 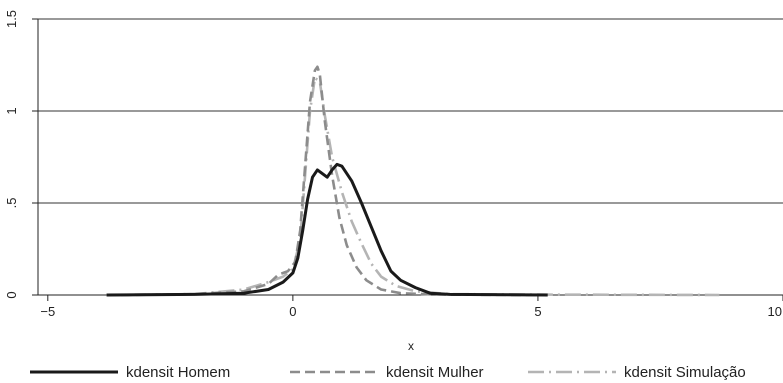 What do you see at coordinates (11, 294) in the screenshot?
I see `y-tick-label: 0` at bounding box center [11, 294].